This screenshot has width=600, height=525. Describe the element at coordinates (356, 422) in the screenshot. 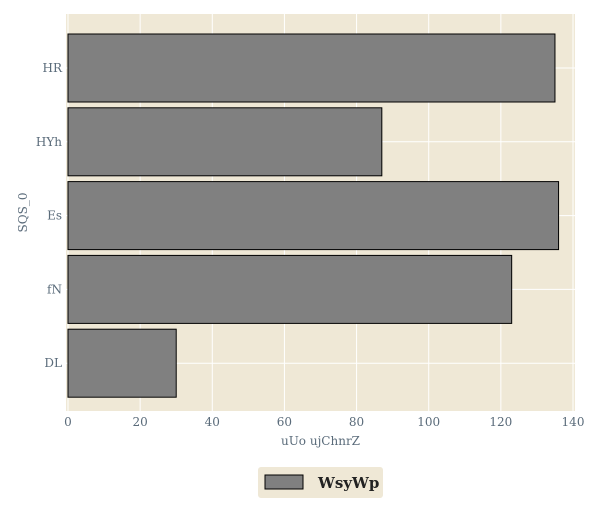

I see `x-tick-label-4: 80` at that location.